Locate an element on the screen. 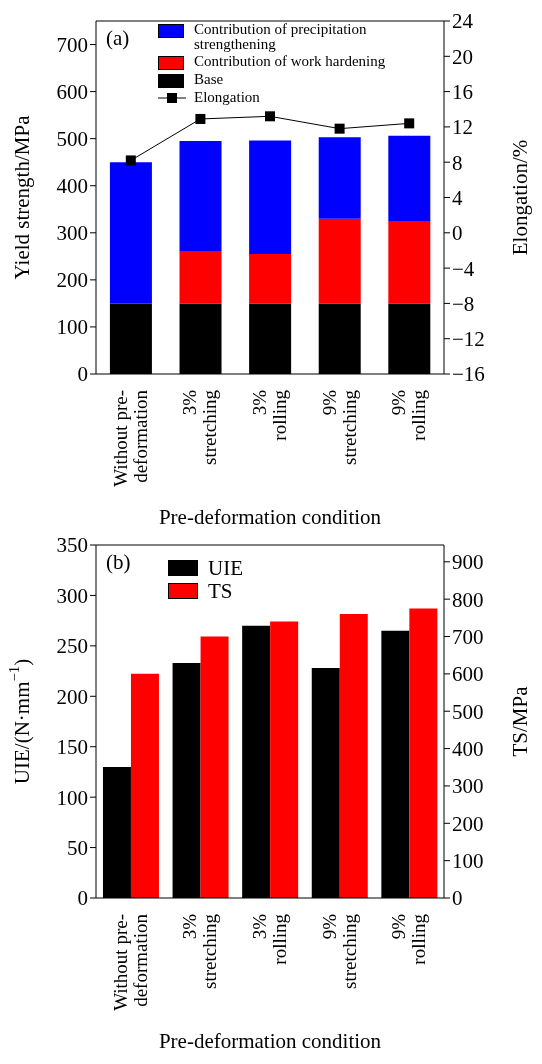 The image size is (542, 1064). y-tick-label: 250 is located at coordinates (72, 646).